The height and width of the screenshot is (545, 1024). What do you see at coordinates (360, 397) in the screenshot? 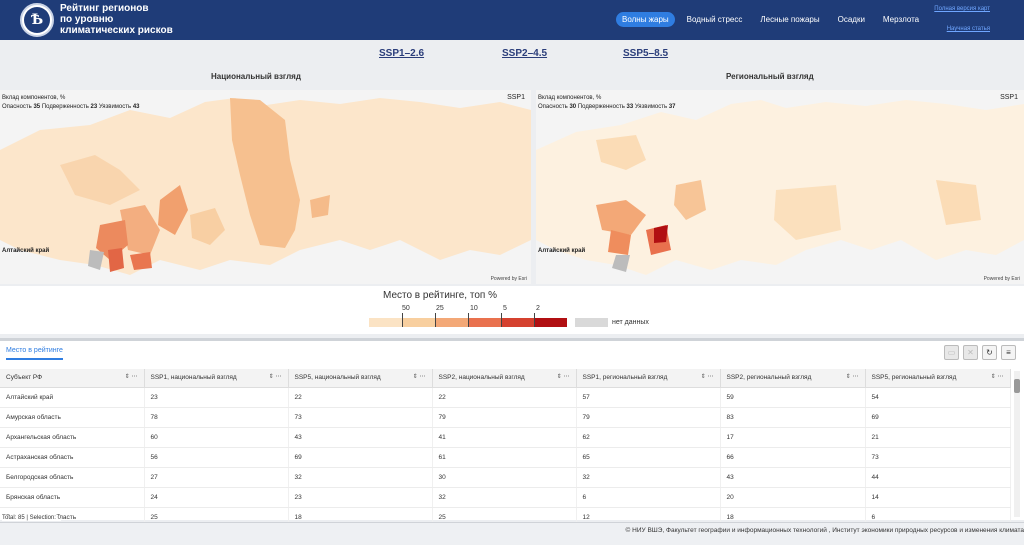
I see `rank-cell: 22` at bounding box center [360, 397].